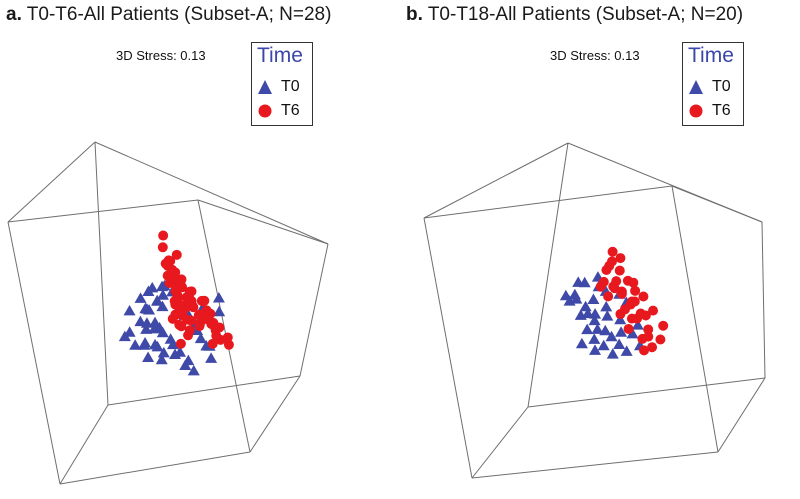  I want to click on legend-label-t6: T6, so click(721, 110).